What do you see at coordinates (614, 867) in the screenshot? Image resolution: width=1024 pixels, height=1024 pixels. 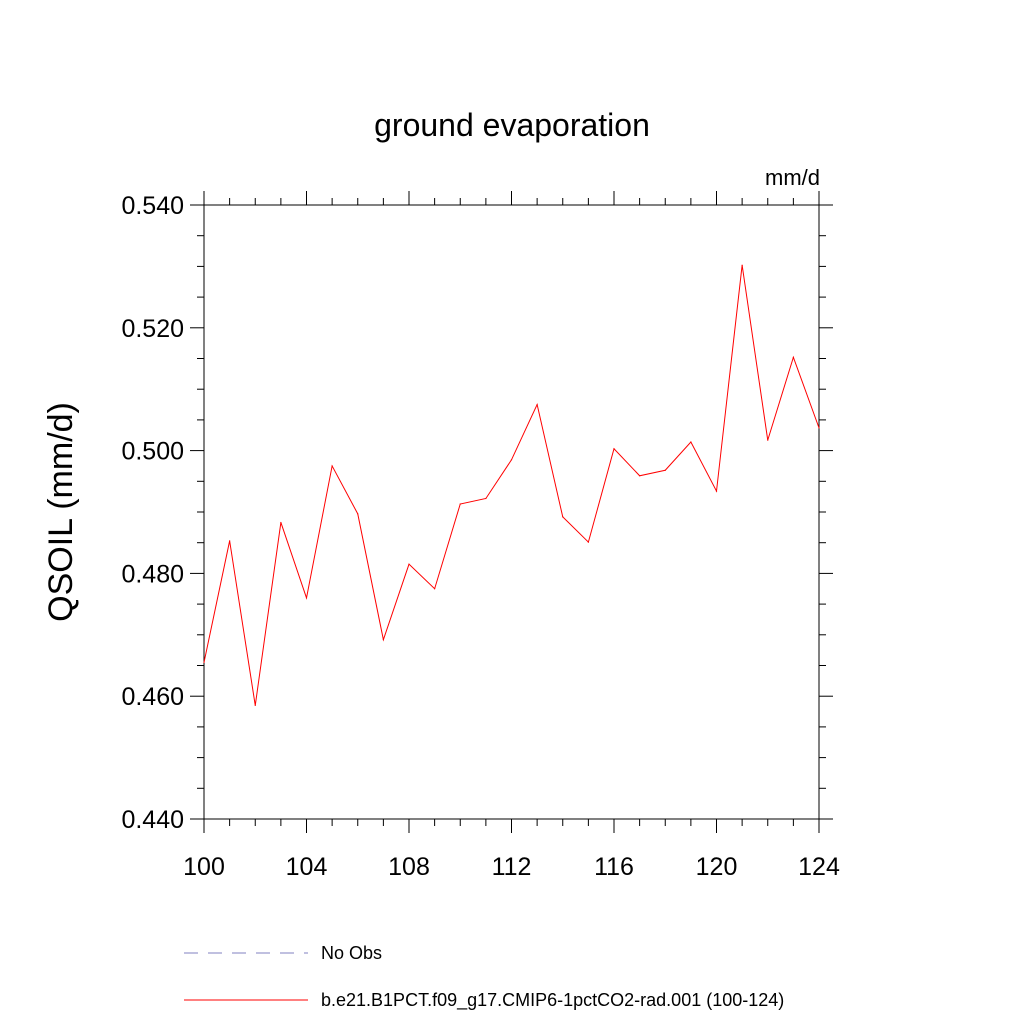 I see `x-tick-label: 116` at bounding box center [614, 867].